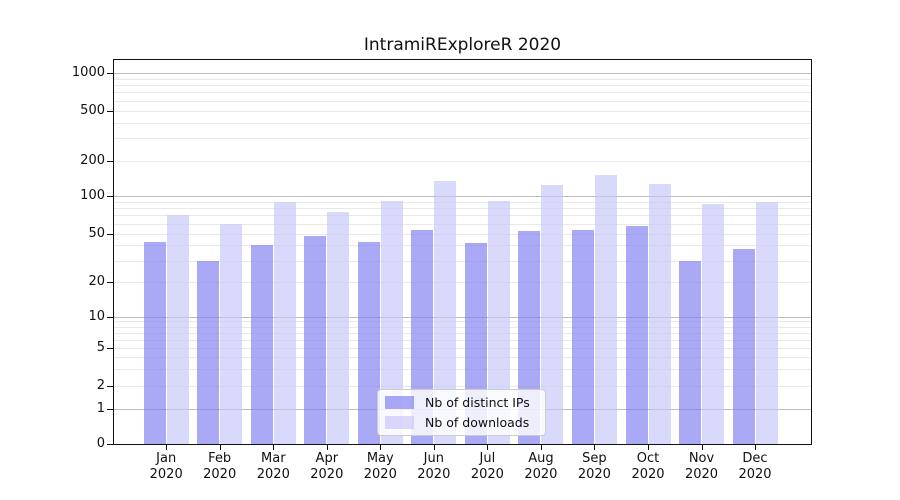 The image size is (900, 500). I want to click on y-tick-label: 0, so click(100, 443).